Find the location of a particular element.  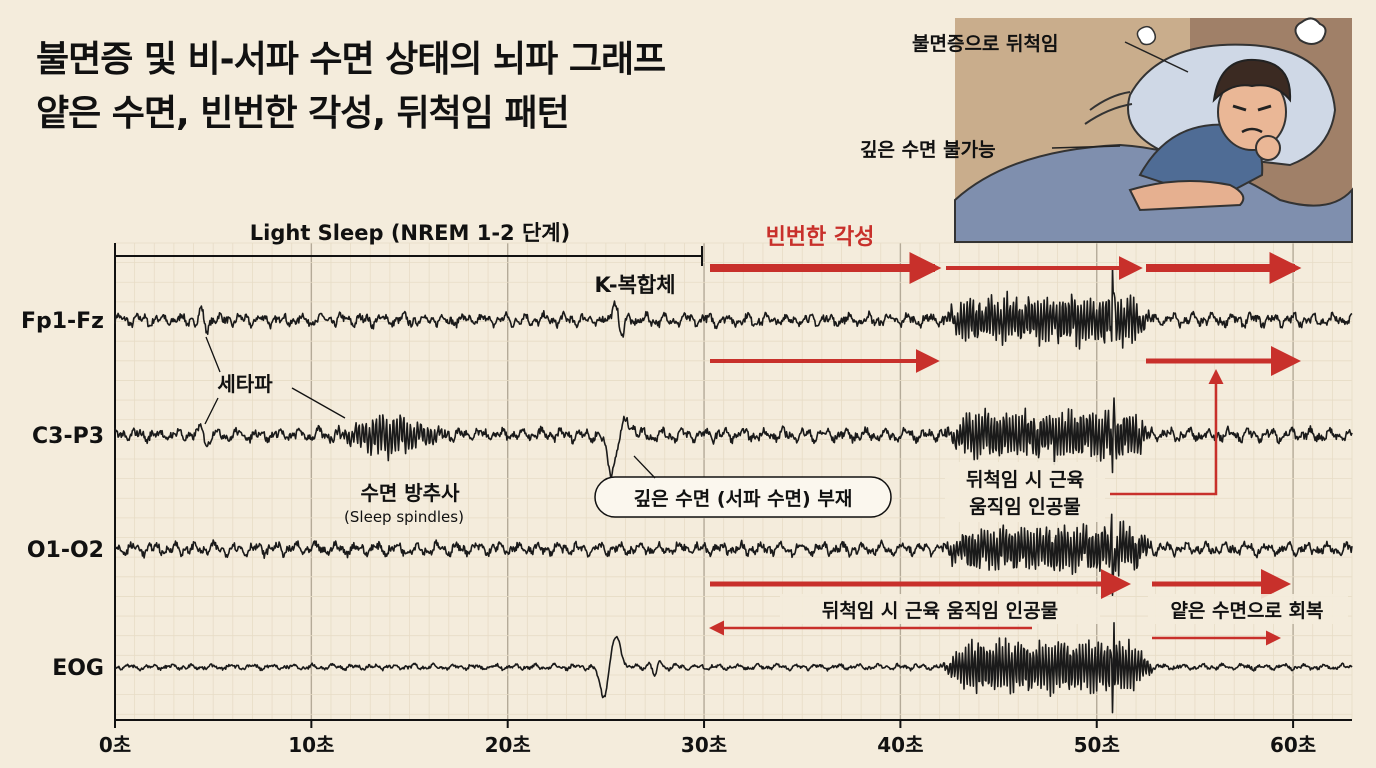

return-light-label: 얕은 수면으로 회복 is located at coordinates (1246, 611).